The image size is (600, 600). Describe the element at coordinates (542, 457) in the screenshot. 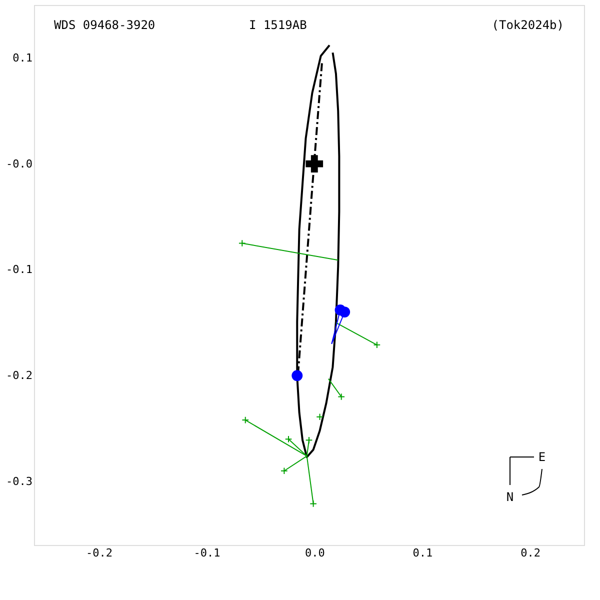

I see `annotation: E` at that location.